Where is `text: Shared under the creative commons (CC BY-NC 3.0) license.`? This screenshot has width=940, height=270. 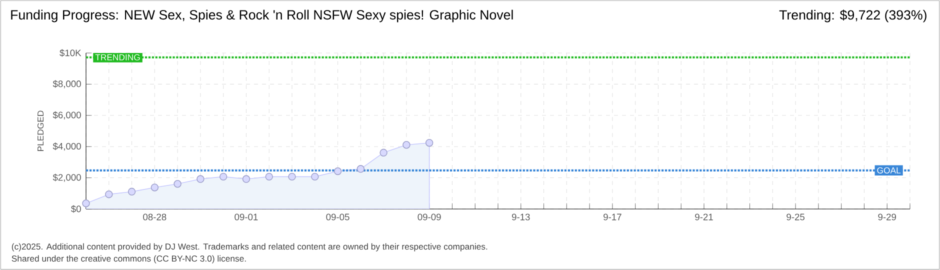 text: Shared under the creative commons (CC BY-NC 3.0) license. is located at coordinates (129, 259).